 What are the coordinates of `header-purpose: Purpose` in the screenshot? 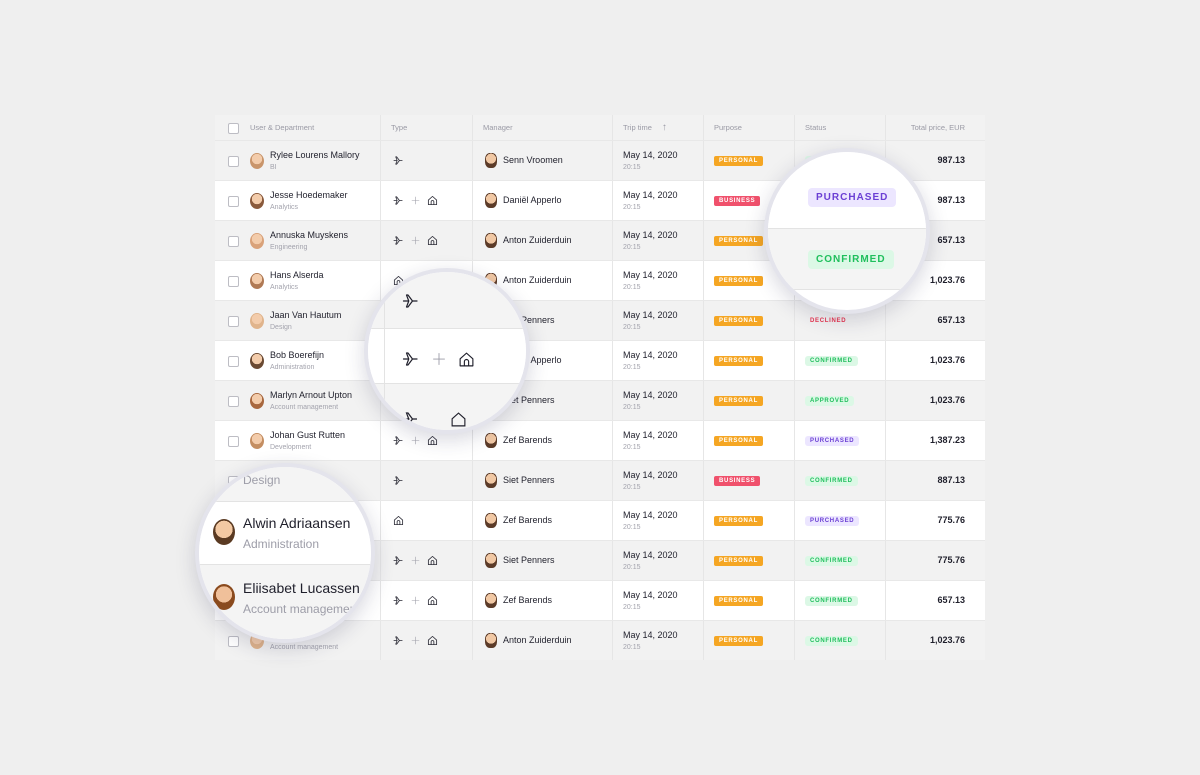 It's located at (748, 127).